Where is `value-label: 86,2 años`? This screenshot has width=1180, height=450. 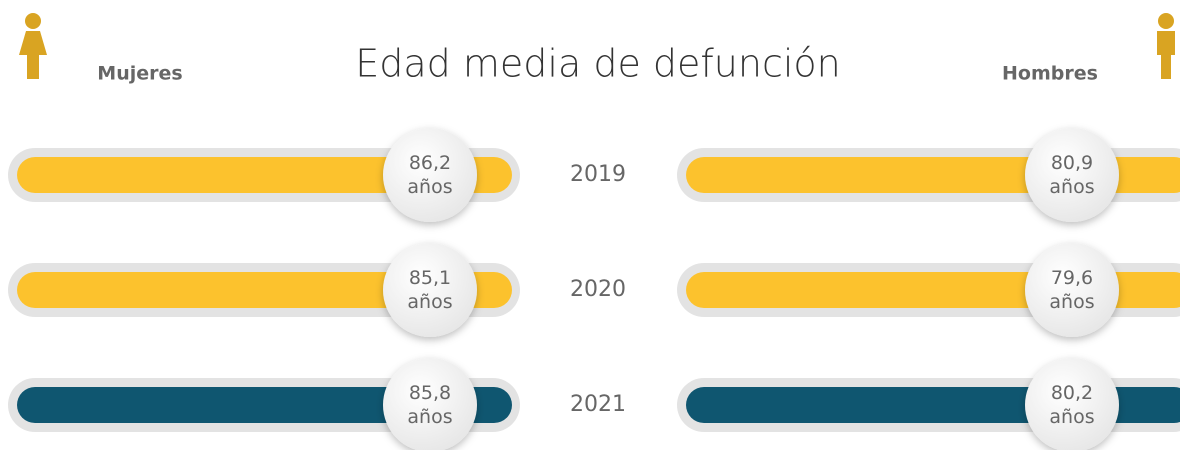
value-label: 86,2 años is located at coordinates (429, 175).